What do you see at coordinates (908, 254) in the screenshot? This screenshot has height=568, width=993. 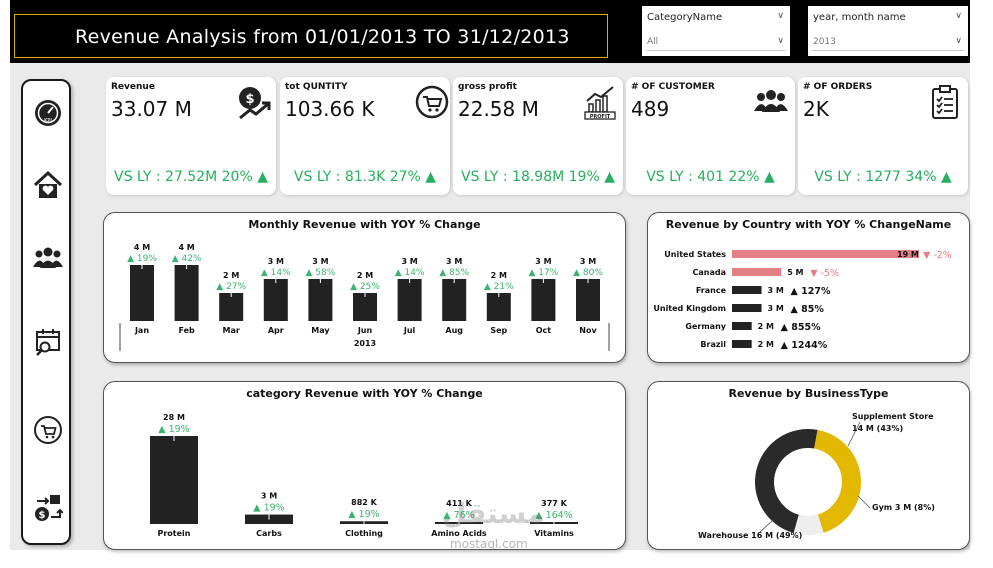 I see `bar-value-label: 19 M` at bounding box center [908, 254].